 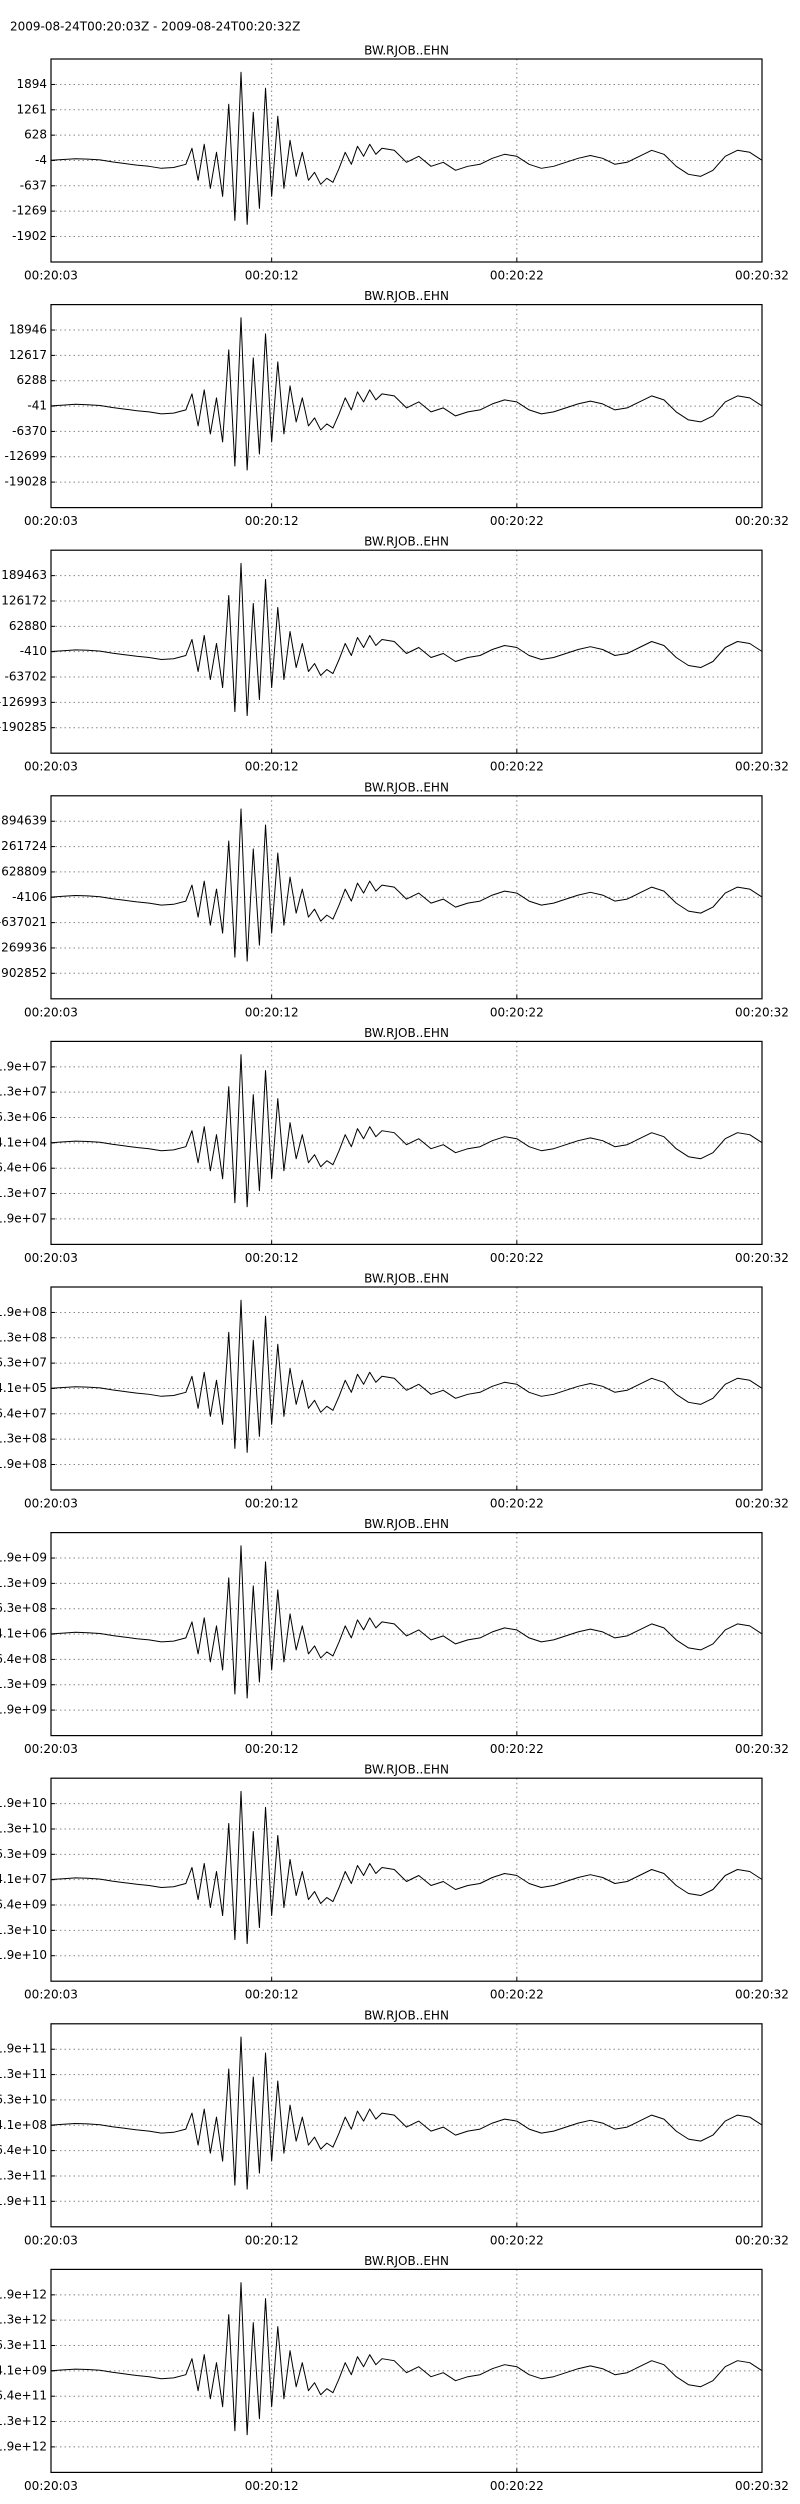 What do you see at coordinates (23, 2396) in the screenshot?
I see `y-tick-label: -6.4e+11` at bounding box center [23, 2396].